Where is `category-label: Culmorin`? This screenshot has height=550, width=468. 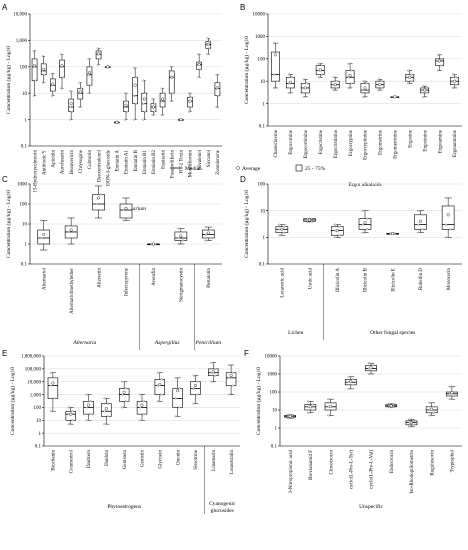
category-label: Culmorin is located at coordinates (90, 160).